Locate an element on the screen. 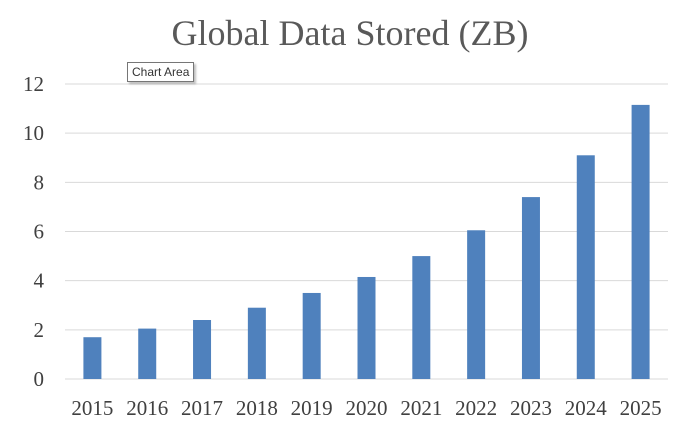 This screenshot has width=691, height=438. x-tick-label: 2016 is located at coordinates (147, 408).